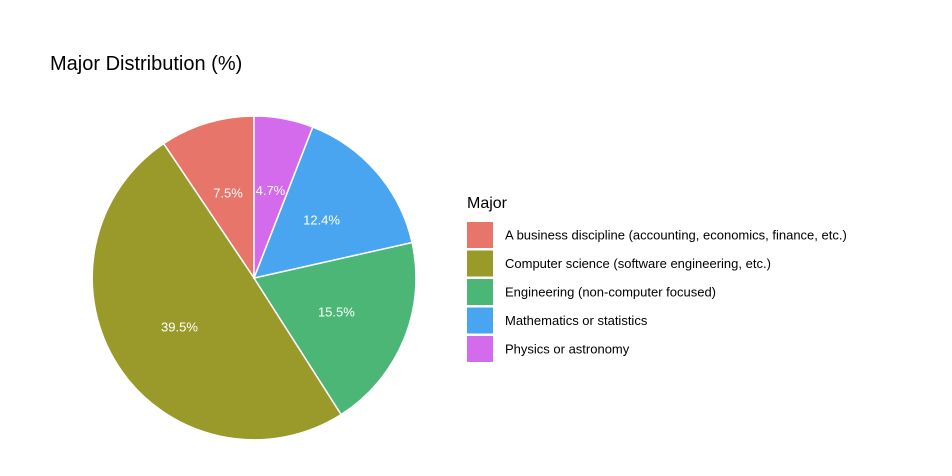 The height and width of the screenshot is (476, 952). What do you see at coordinates (271, 190) in the screenshot?
I see `slice-label: 4.7%` at bounding box center [271, 190].